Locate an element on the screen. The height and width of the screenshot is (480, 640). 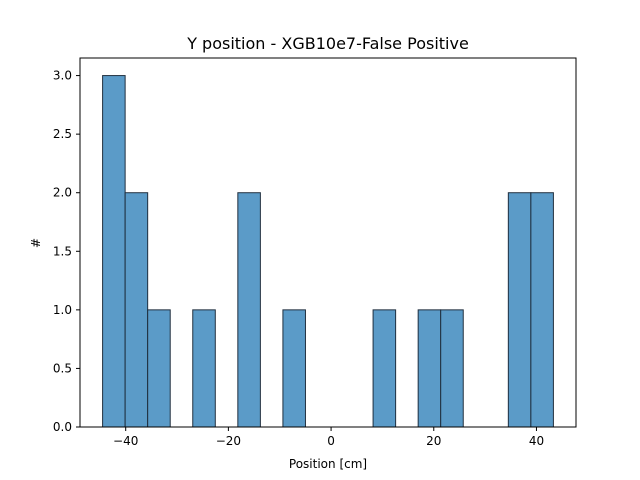
x-tick-label: −40 is located at coordinates (125, 441).